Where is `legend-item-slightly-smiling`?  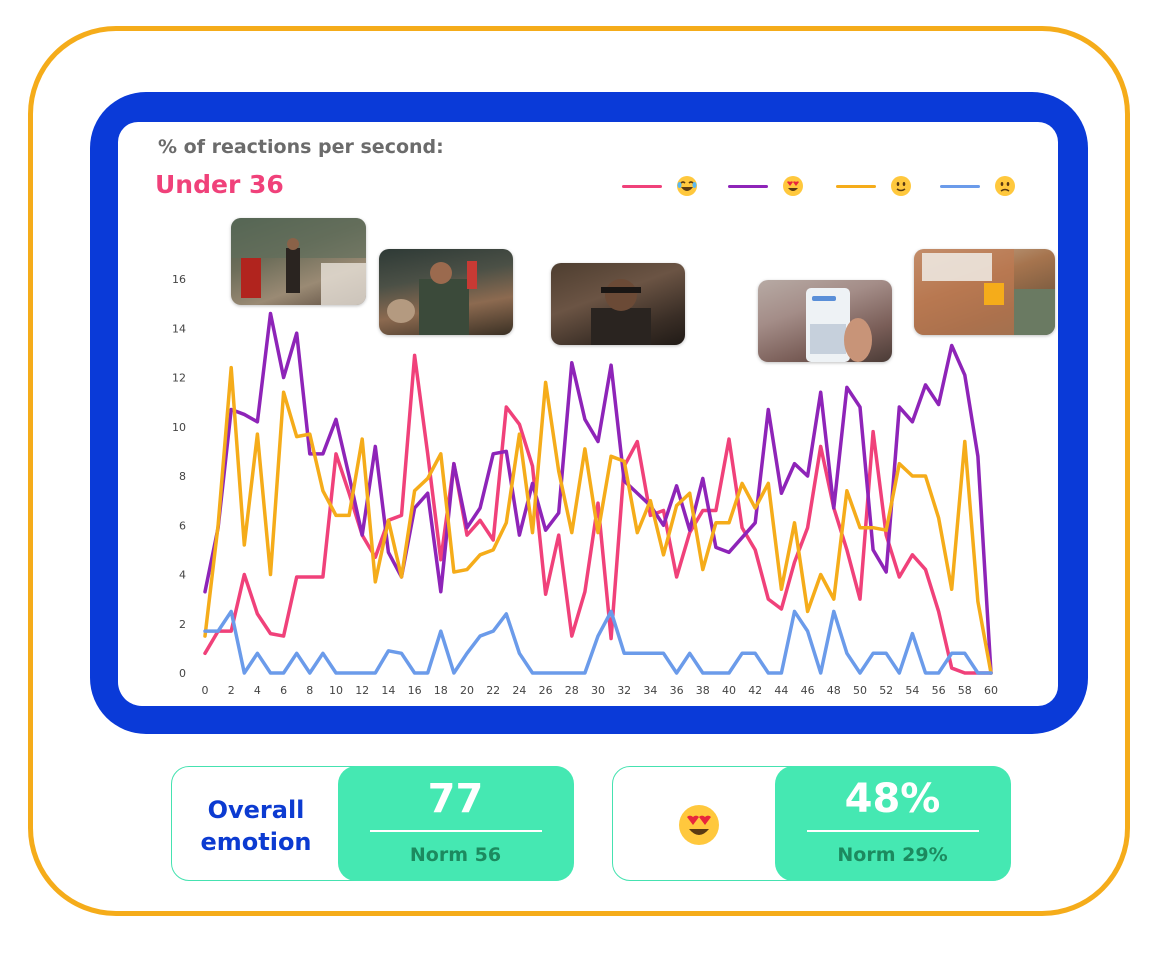
legend-item-slightly-smiling is located at coordinates (874, 186).